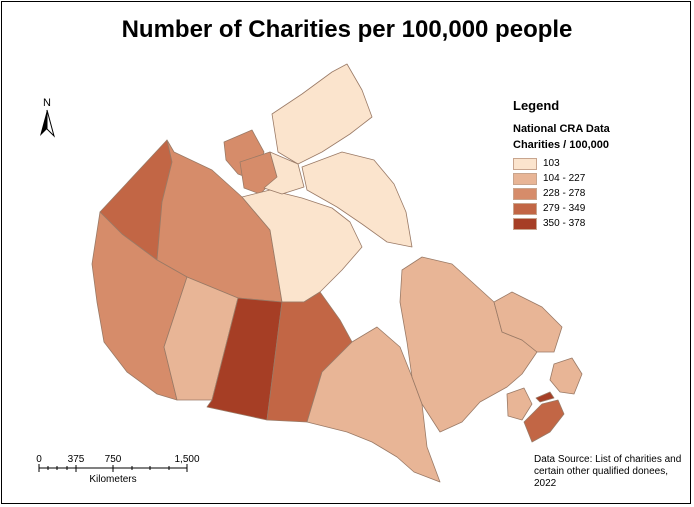 This screenshot has height=507, width=694. I want to click on region-newfoundland, so click(566, 376).